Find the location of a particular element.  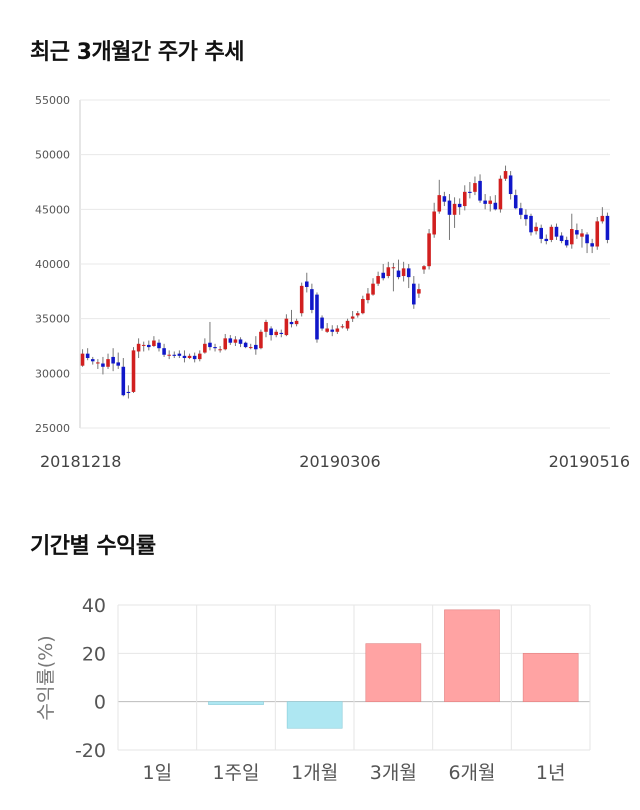

returns-y-axis-label: 수익률(%) is located at coordinates (46, 677).